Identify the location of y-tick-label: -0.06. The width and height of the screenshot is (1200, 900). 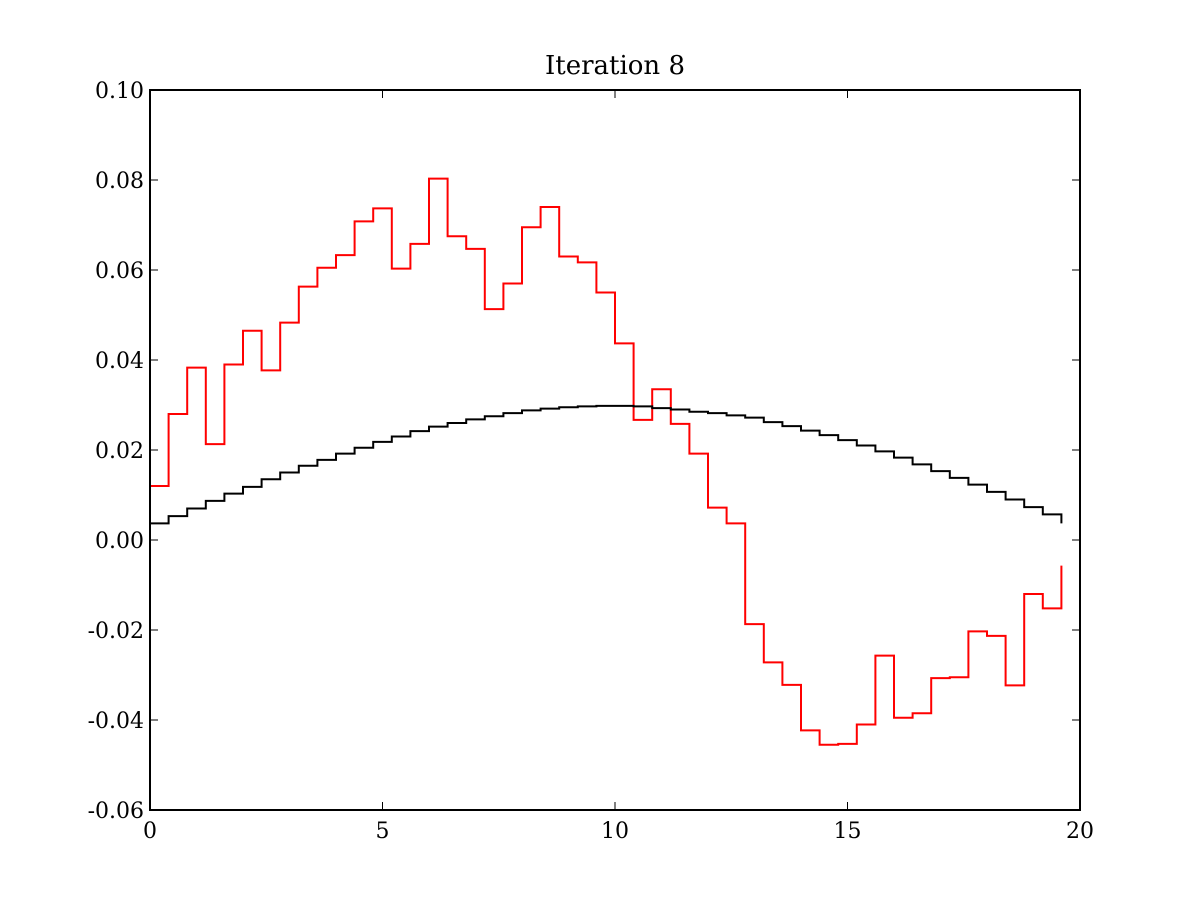
(116, 811).